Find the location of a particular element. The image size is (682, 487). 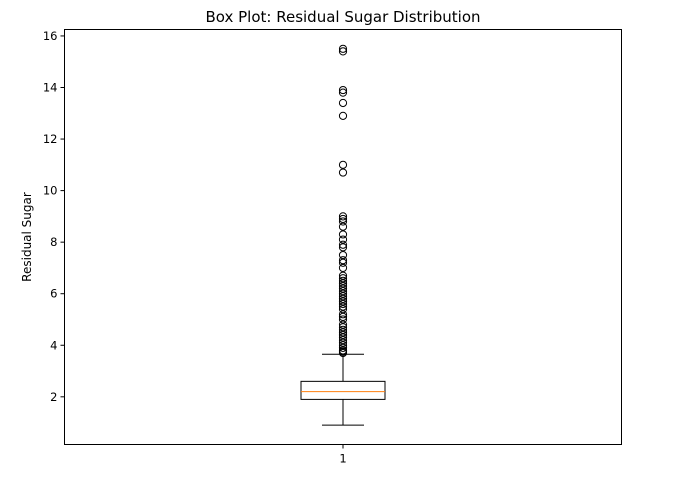

y-axis-label: Residual Sugar is located at coordinates (27, 237).